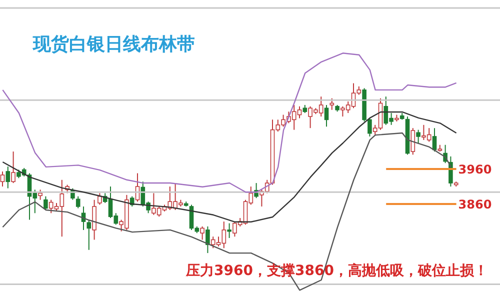  What do you see at coordinates (114, 44) in the screenshot?
I see `text: 现货白银日线布林带` at bounding box center [114, 44].